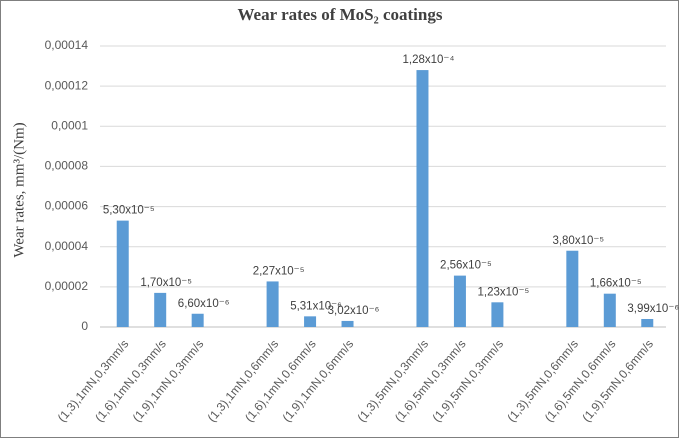  Describe the element at coordinates (84, 326) in the screenshot. I see `y-tick-label: 0` at that location.